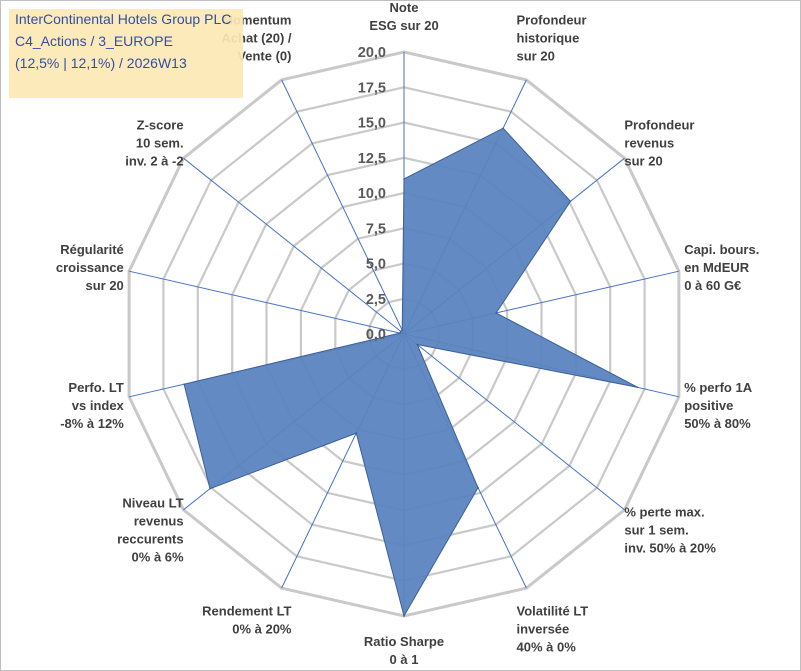  What do you see at coordinates (670, 529) in the screenshot?
I see `axis-label: % perte max. sur 1 sem. inv. 50% à 20%` at bounding box center [670, 529].